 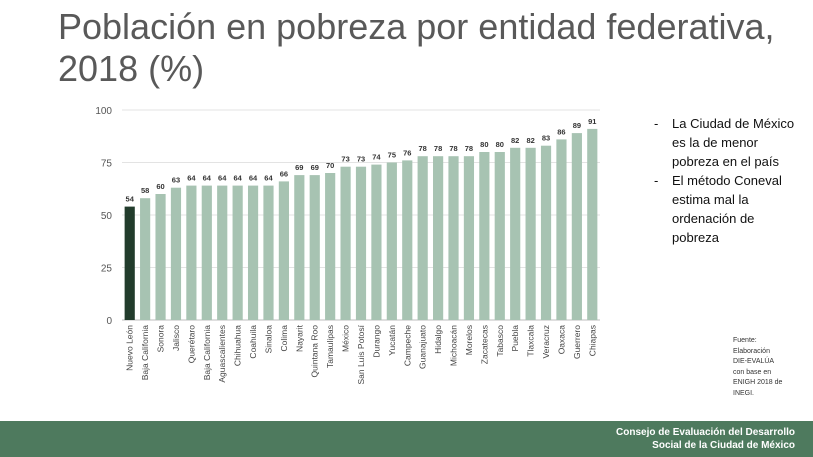 I want to click on x-tick-label: San Luis Potosí, so click(x=361, y=354).